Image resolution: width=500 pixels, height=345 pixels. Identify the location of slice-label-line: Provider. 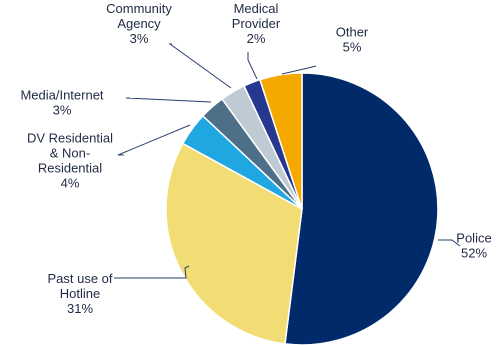
(256, 23).